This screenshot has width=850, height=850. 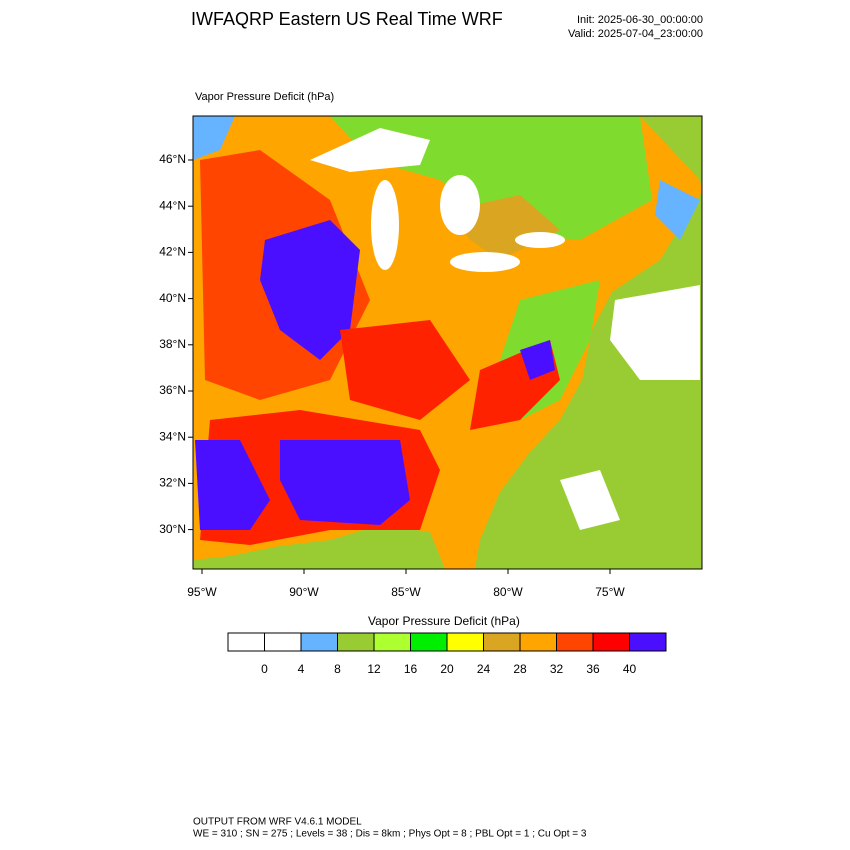 What do you see at coordinates (557, 669) in the screenshot?
I see `colorbar-label: 32` at bounding box center [557, 669].